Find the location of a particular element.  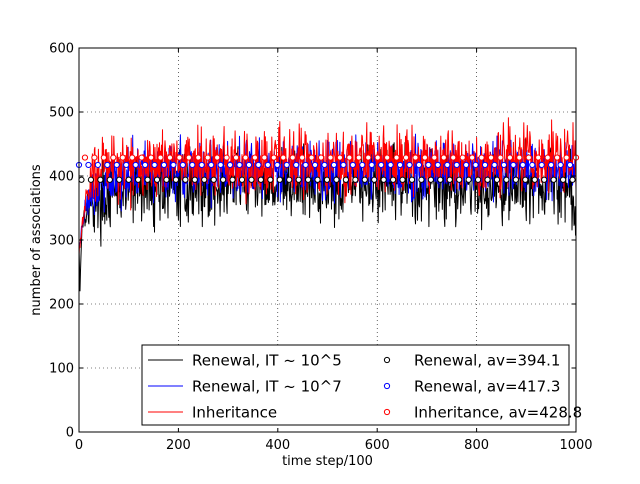

y-tick-label: 300 is located at coordinates (61, 241).